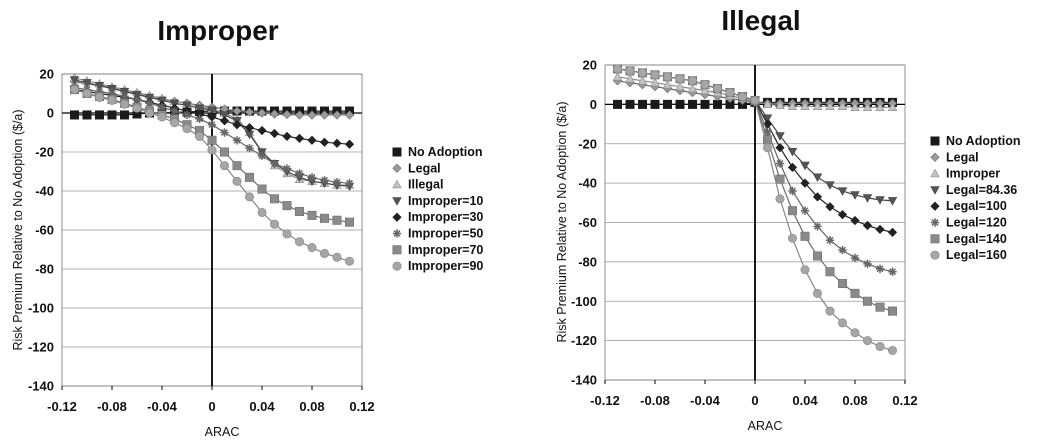 The image size is (1045, 444). I want to click on legend-label: Legal, so click(424, 168).